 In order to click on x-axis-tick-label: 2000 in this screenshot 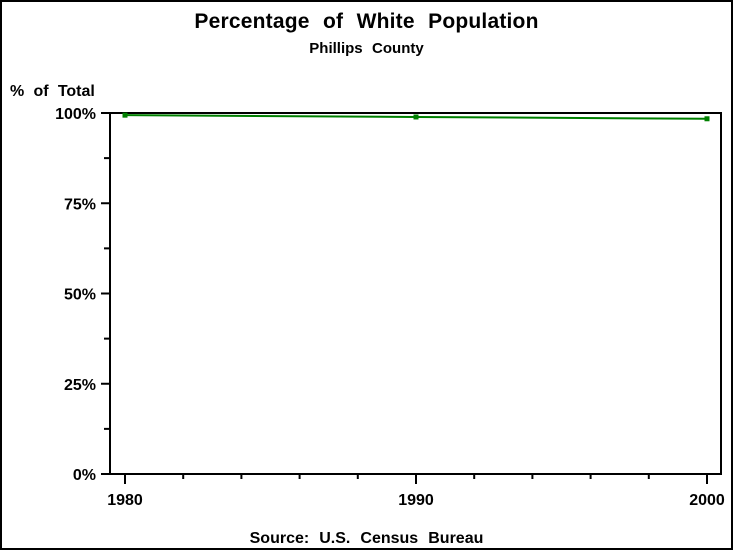, I will do `click(707, 500)`.